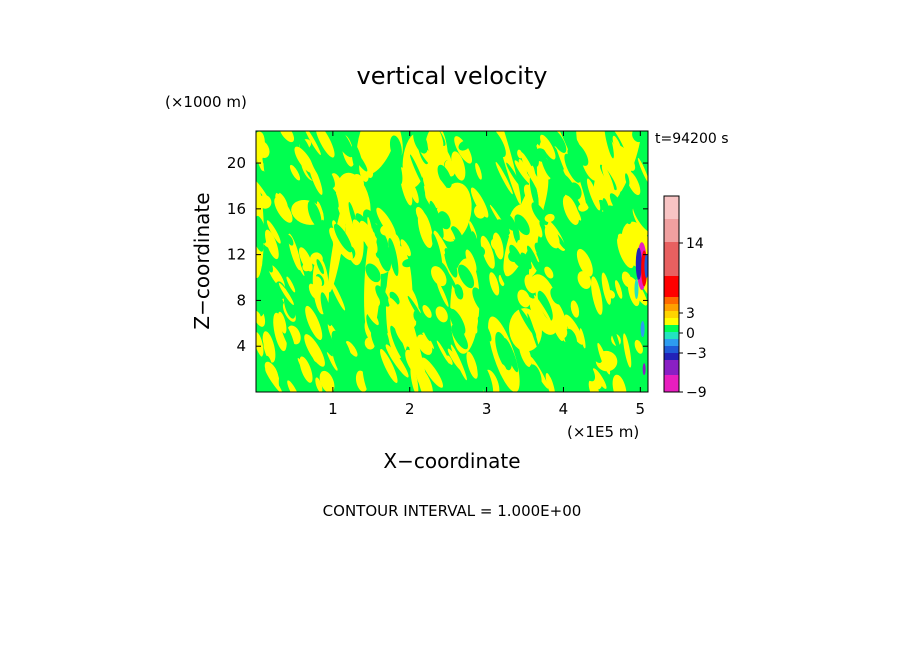 The height and width of the screenshot is (658, 904). Describe the element at coordinates (206, 102) in the screenshot. I see `y-unit-label: (×1000 m)` at that location.